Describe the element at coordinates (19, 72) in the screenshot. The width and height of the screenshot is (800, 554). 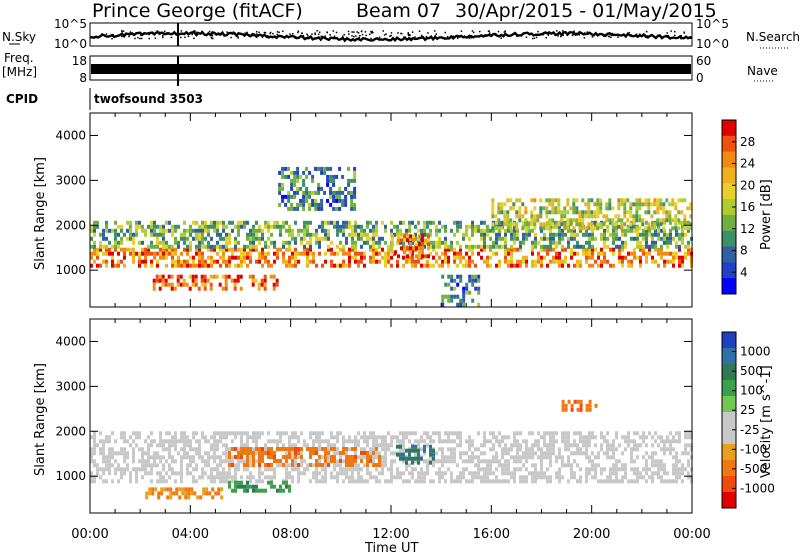
I see `freq-label-2: [MHz]` at that location.